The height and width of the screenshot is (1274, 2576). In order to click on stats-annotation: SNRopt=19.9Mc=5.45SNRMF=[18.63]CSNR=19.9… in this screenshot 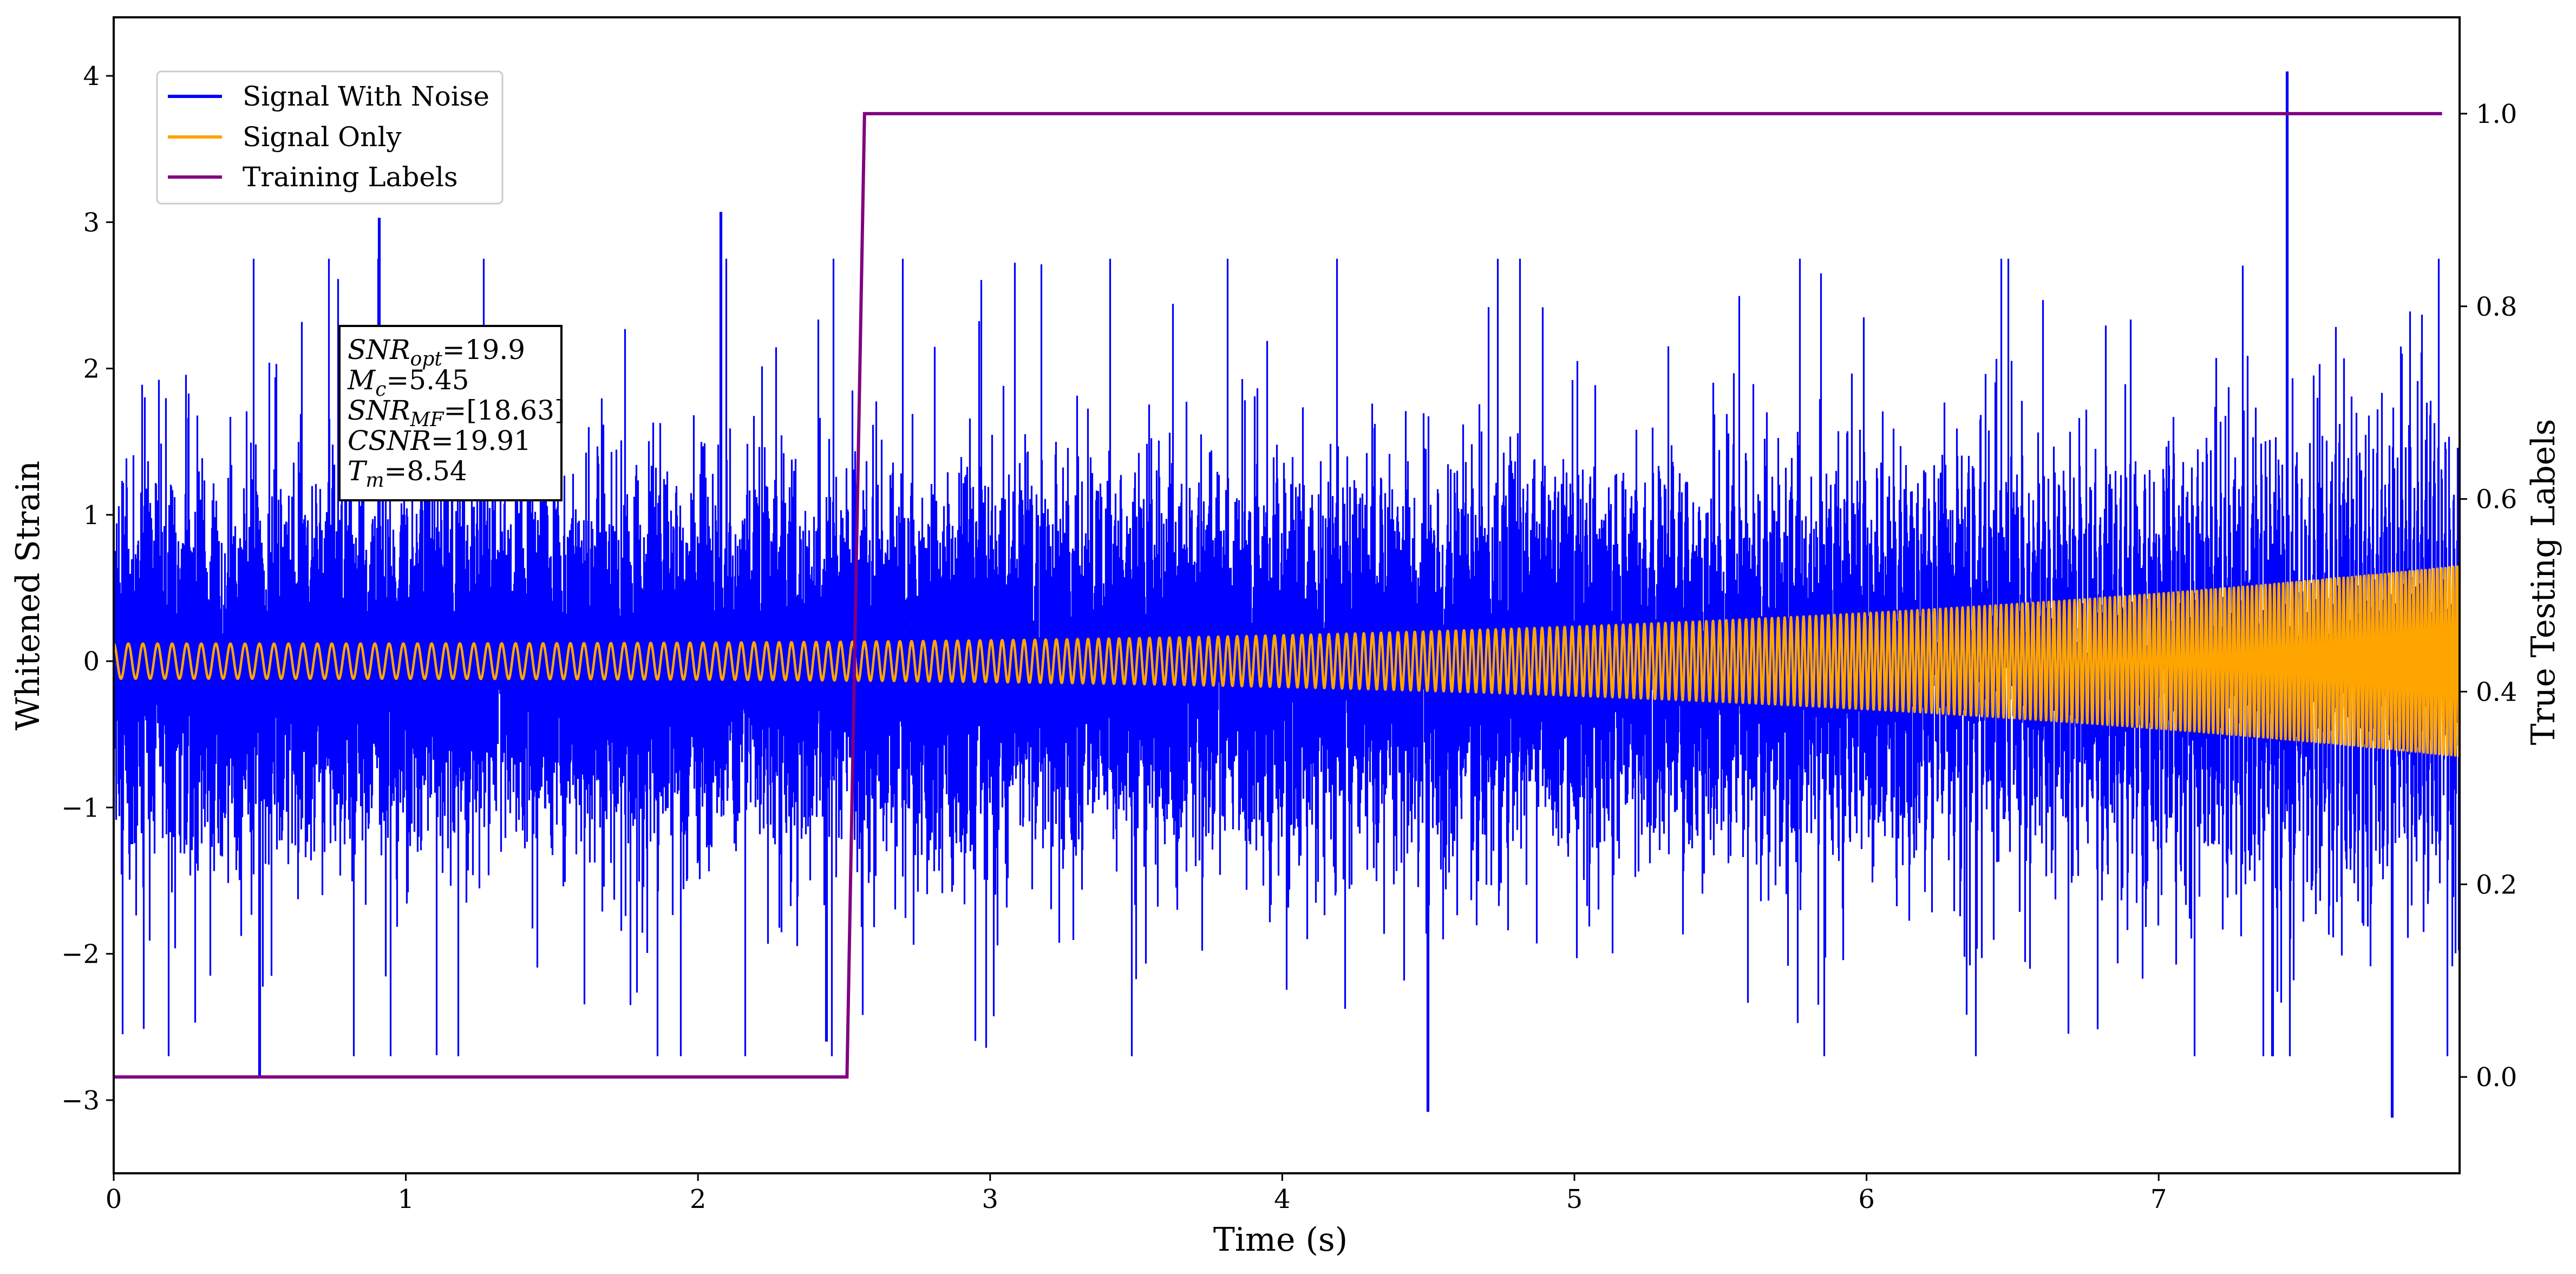, I will do `click(452, 413)`.